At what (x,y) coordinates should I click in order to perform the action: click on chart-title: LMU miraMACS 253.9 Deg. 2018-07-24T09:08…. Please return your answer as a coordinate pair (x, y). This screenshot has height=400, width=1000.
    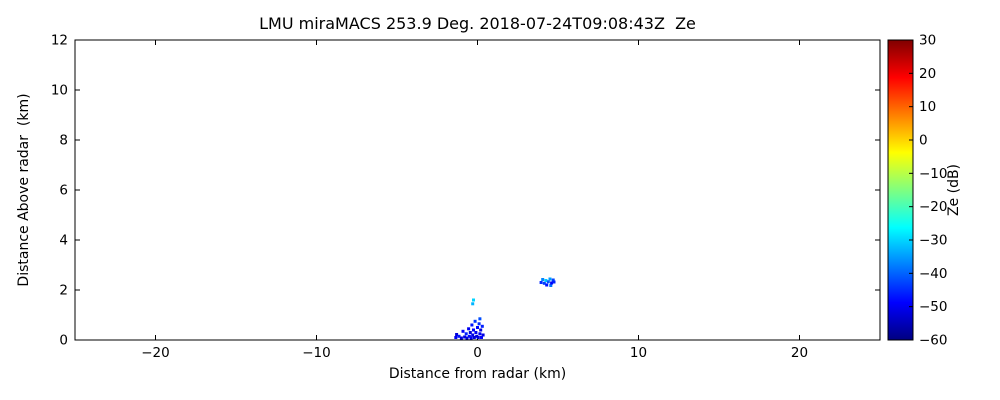
    Looking at the image, I should click on (477, 23).